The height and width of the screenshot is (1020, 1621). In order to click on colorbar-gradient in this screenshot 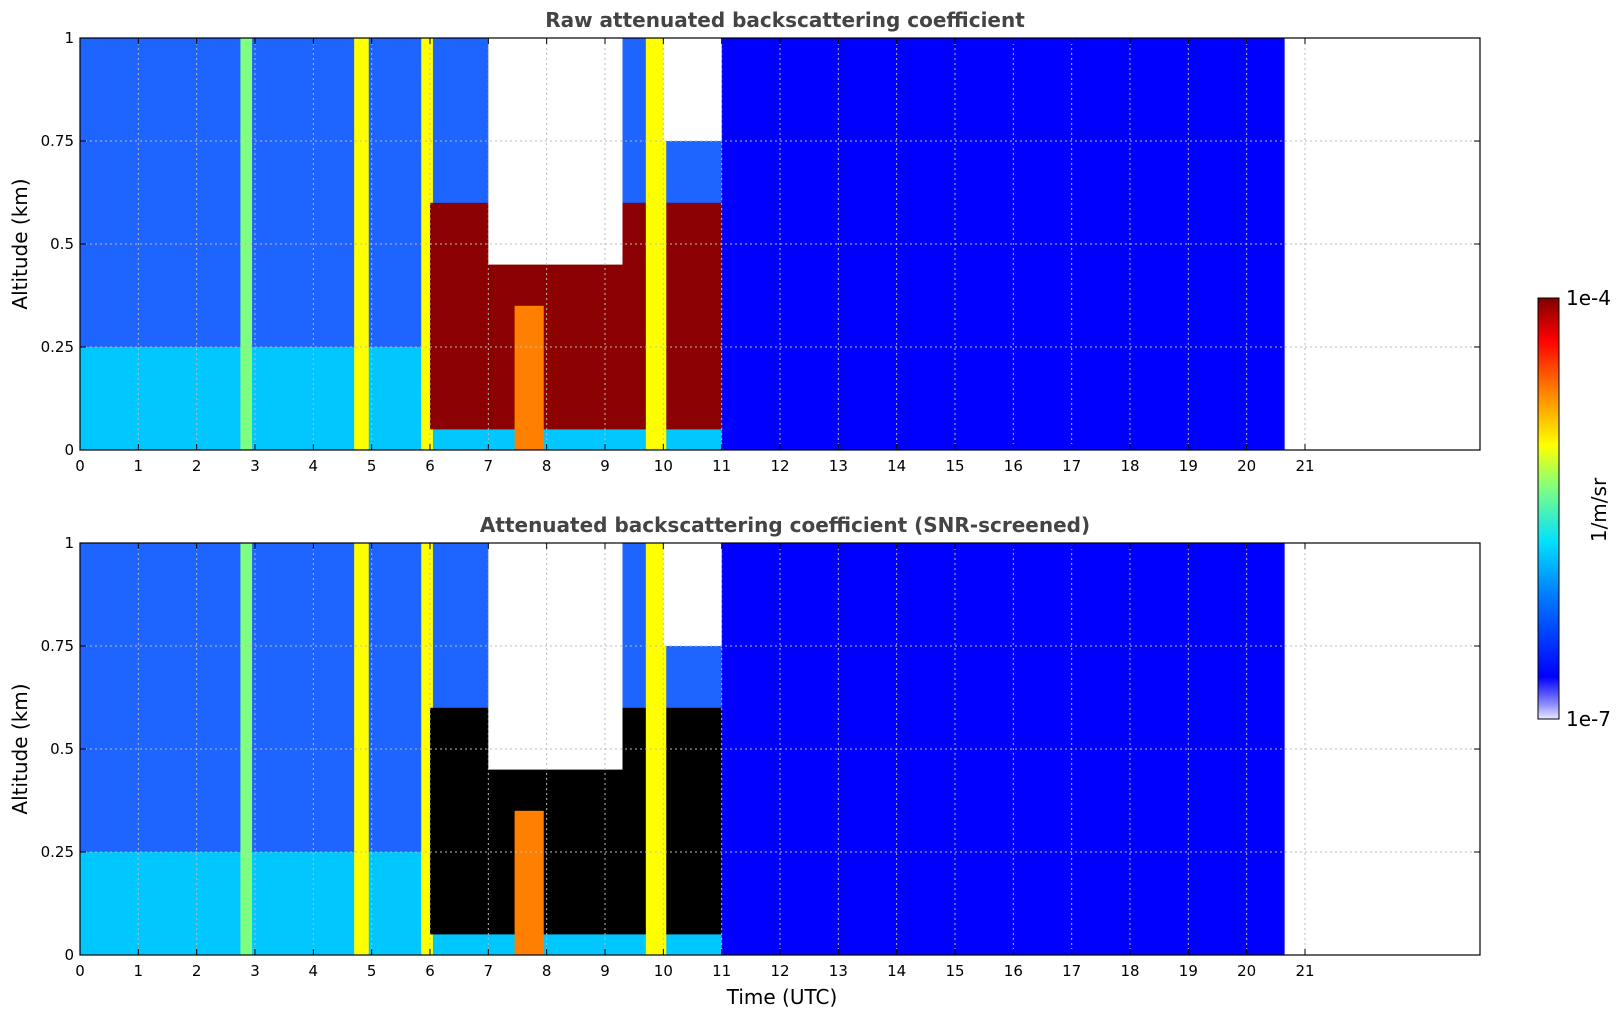, I will do `click(1548, 508)`.